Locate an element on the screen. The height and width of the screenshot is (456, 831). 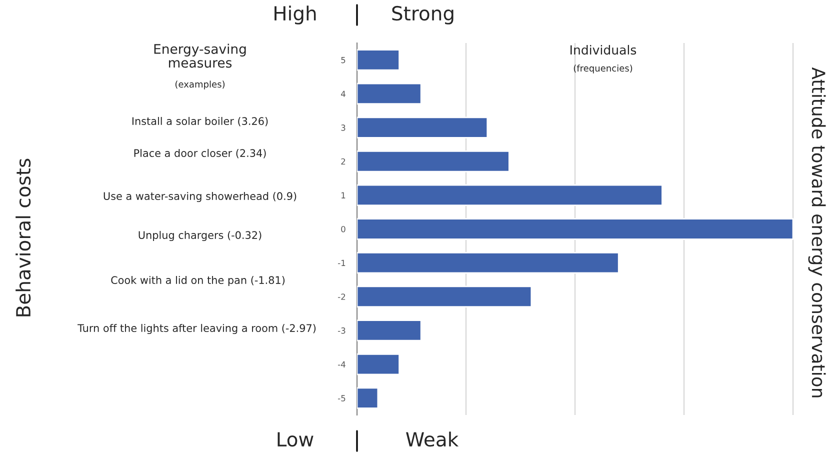
text: Low is located at coordinates (296, 439).